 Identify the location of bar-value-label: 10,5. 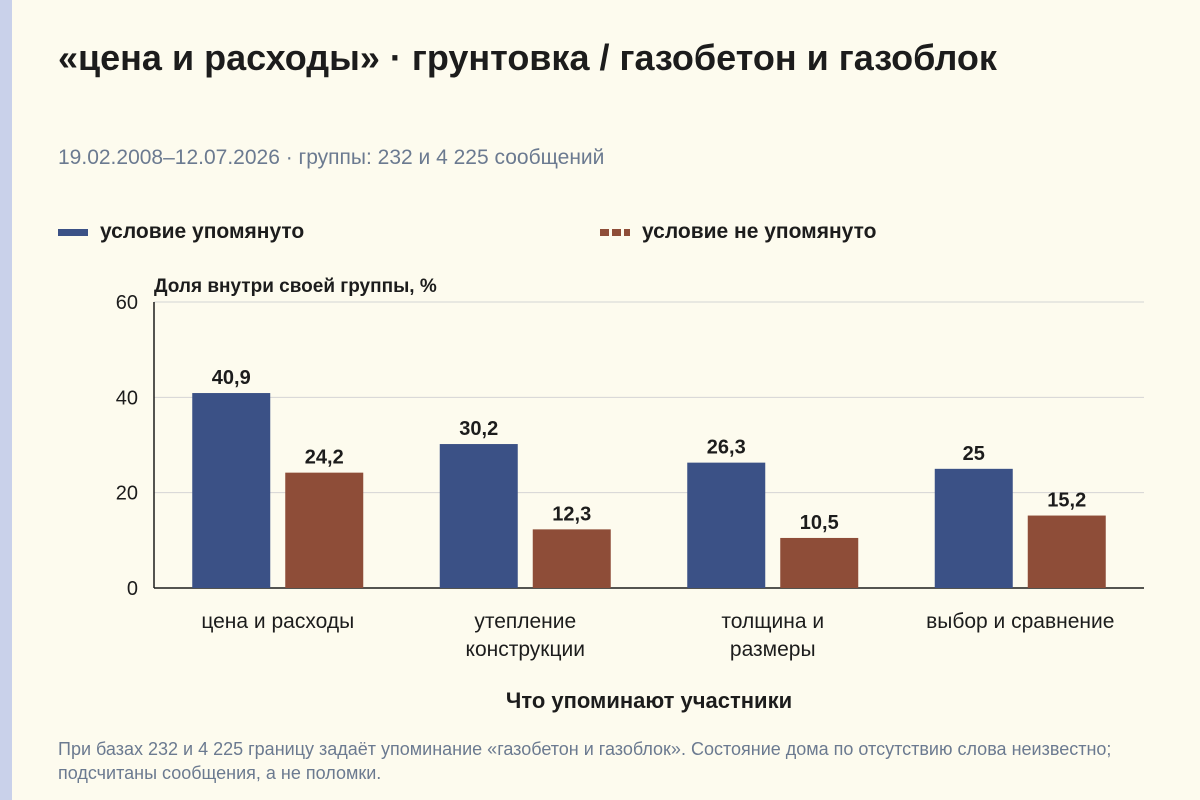
(819, 523).